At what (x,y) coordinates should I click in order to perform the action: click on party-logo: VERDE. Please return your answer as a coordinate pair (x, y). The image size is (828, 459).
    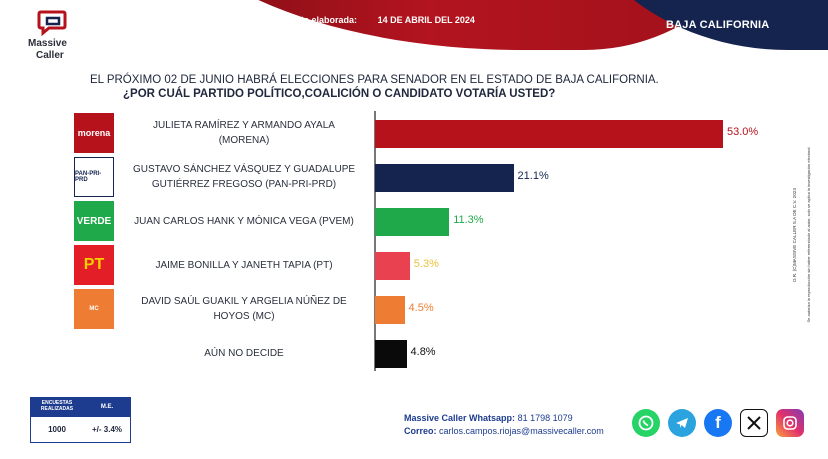
    Looking at the image, I should click on (94, 221).